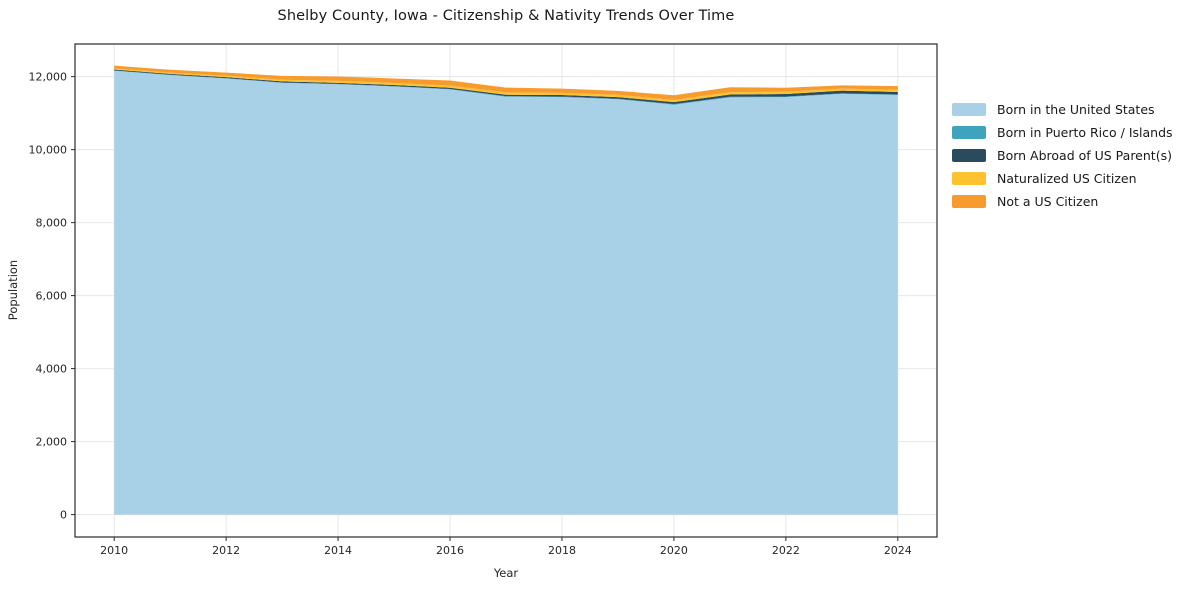 This screenshot has width=1189, height=590. I want to click on x-tick-label: 2010, so click(114, 550).